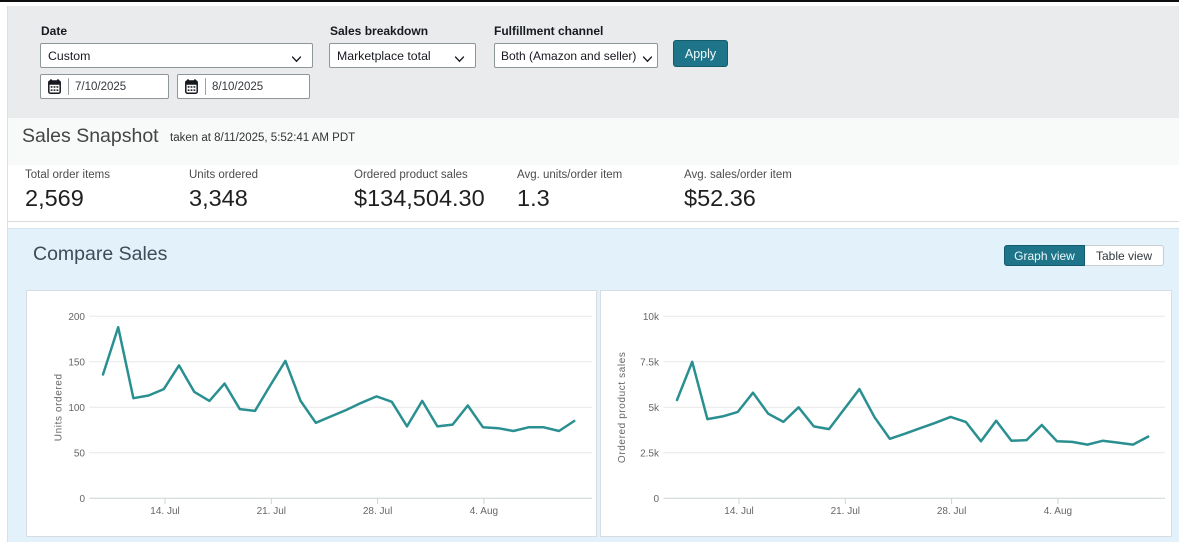 This screenshot has width=1179, height=542. I want to click on svg-text: 100, so click(76, 408).